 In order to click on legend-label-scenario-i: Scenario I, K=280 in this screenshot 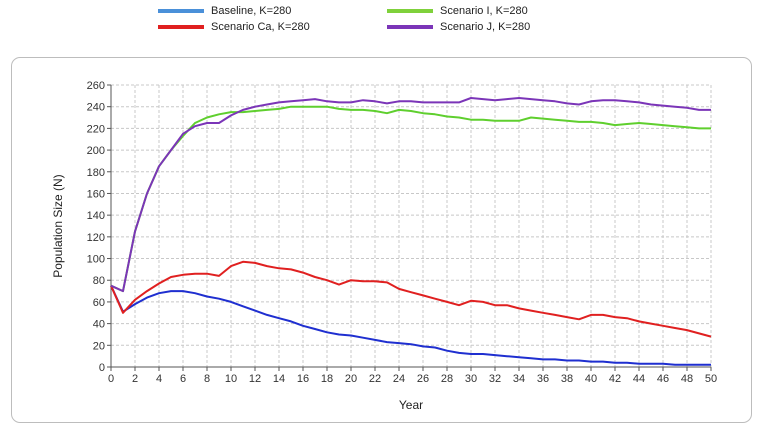, I will do `click(484, 11)`.